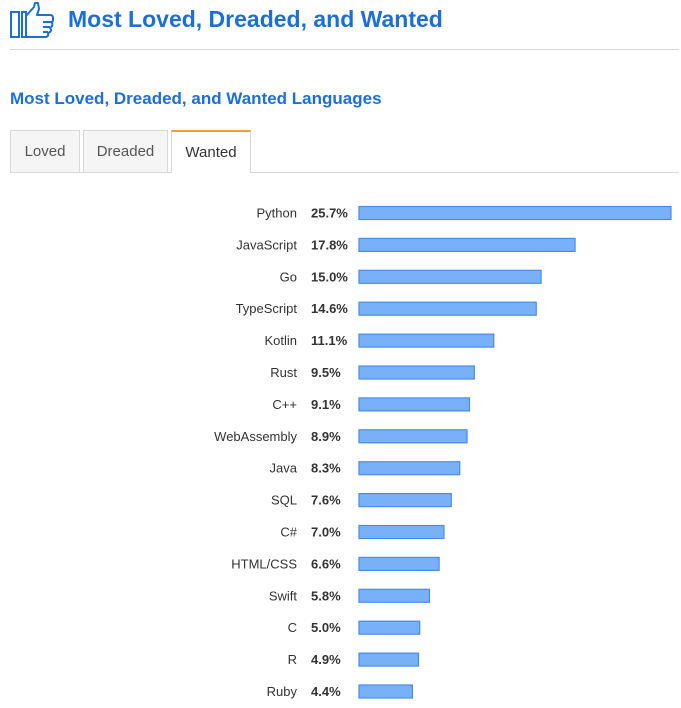  What do you see at coordinates (283, 595) in the screenshot?
I see `category-label: Swift` at bounding box center [283, 595].